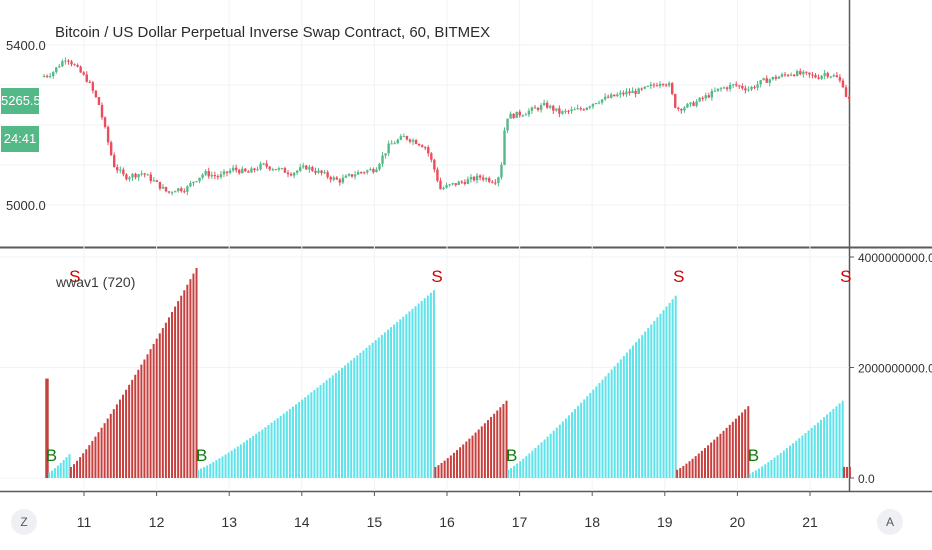 This screenshot has height=550, width=932. I want to click on auto-button: A, so click(890, 522).